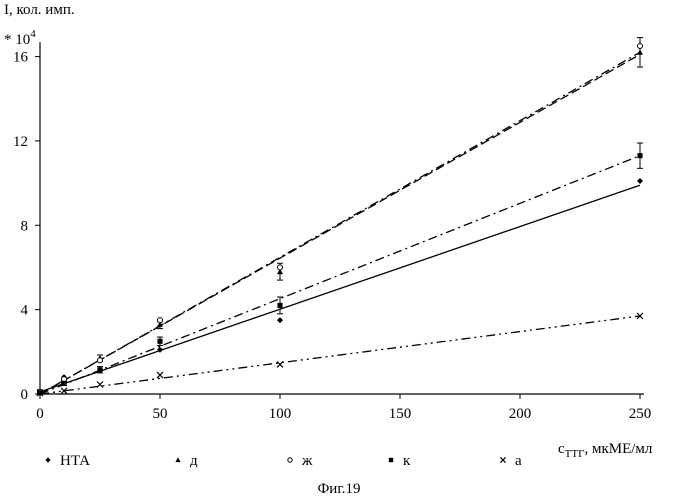  Describe the element at coordinates (25, 226) in the screenshot. I see `y-tick-label: 8` at that location.